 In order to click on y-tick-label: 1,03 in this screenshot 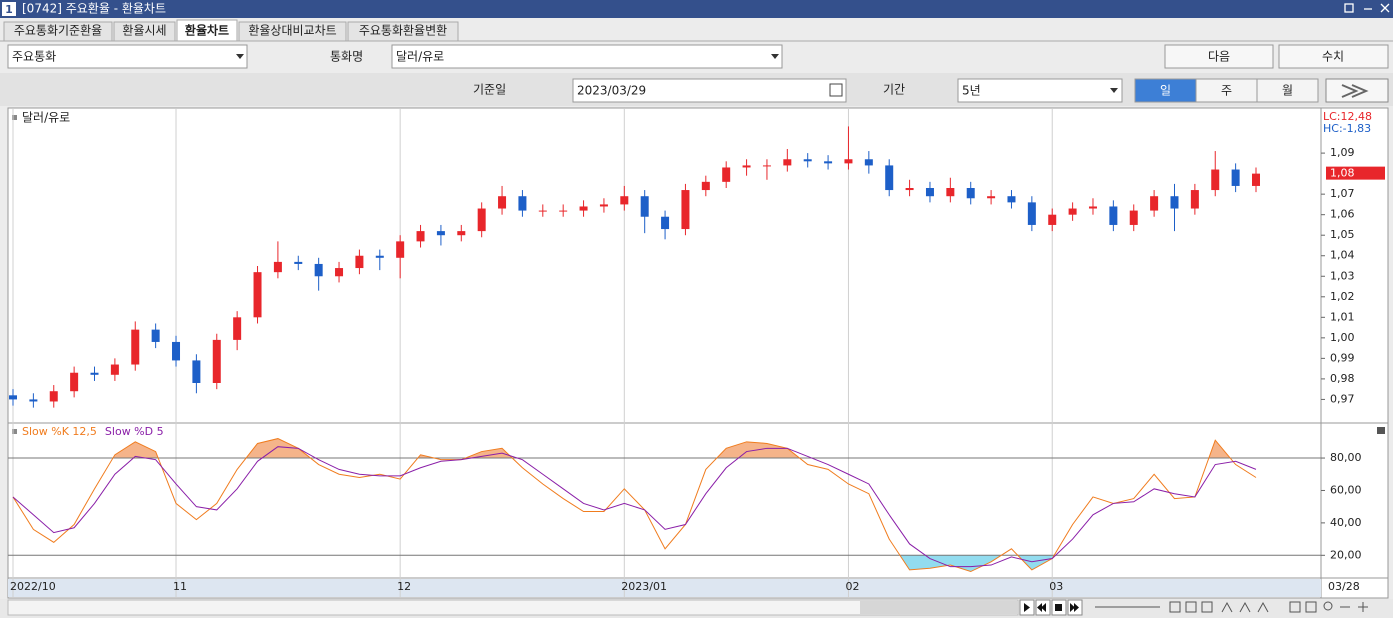, I will do `click(1342, 275)`.